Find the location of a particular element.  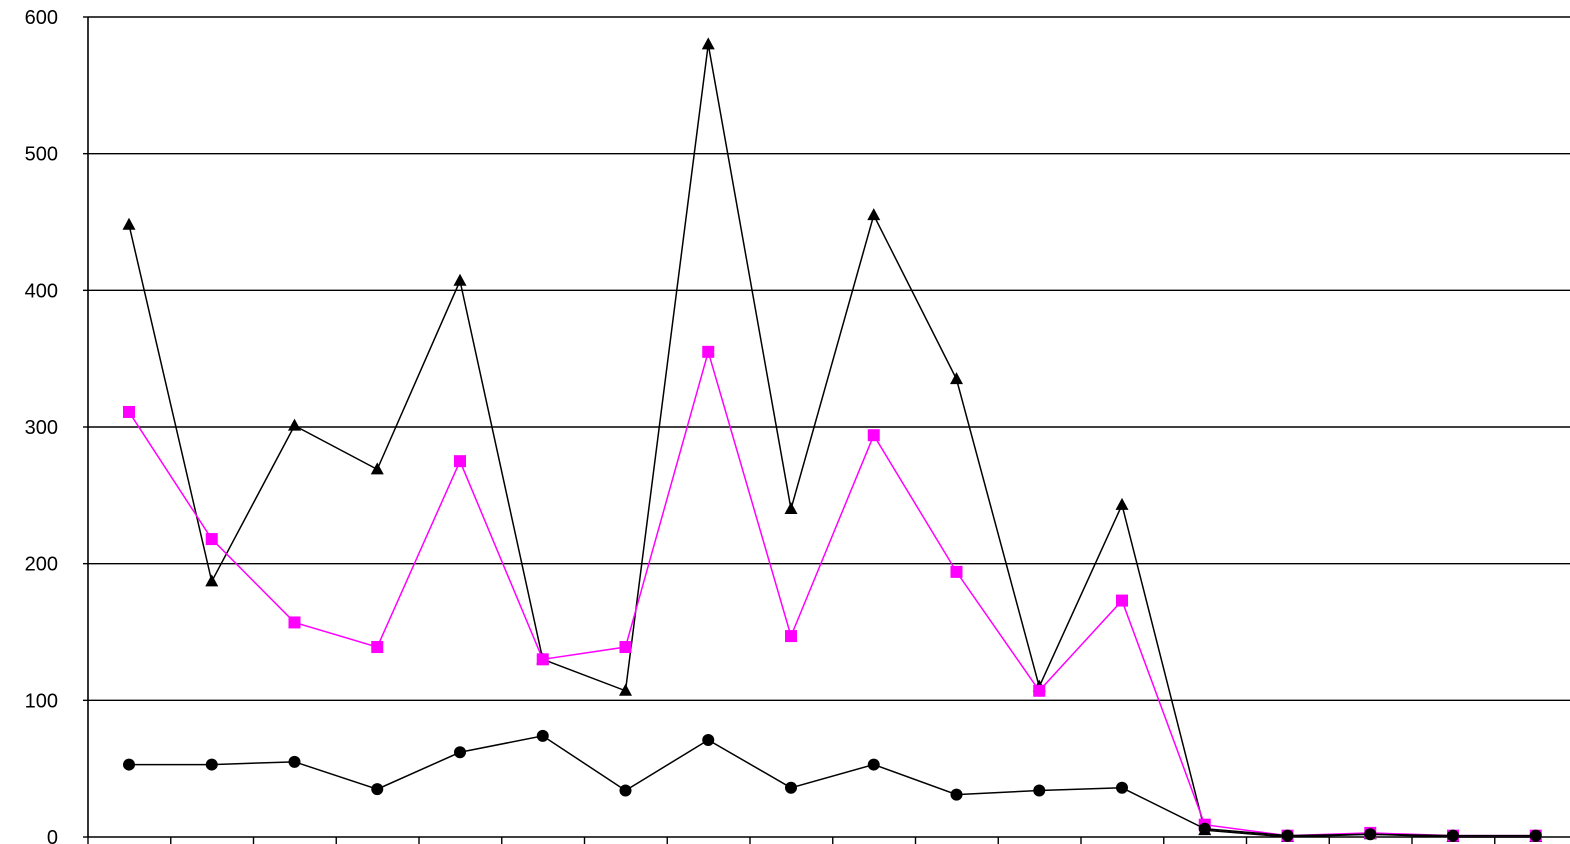

y-tick-label-0: 0 is located at coordinates (52, 835).